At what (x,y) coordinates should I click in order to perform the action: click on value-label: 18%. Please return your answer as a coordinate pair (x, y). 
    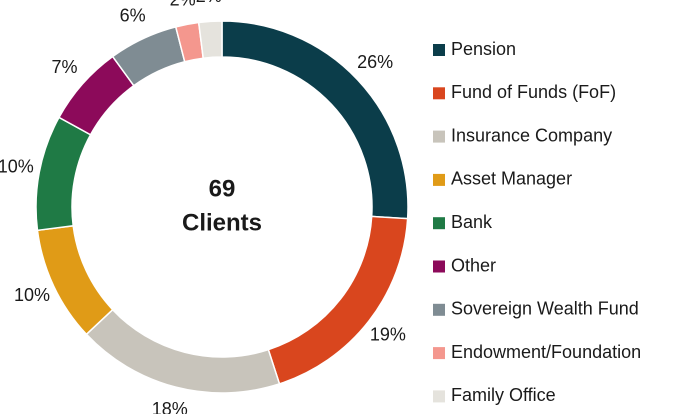
    Looking at the image, I should click on (170, 406).